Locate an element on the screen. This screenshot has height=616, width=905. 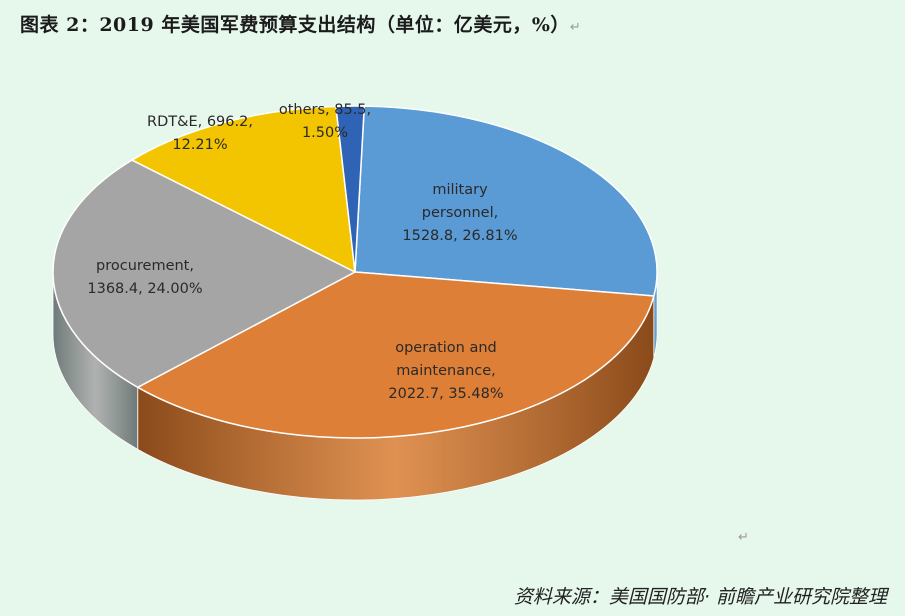
data-label-military-personnel: military personnel, 1528.8, 26.81% is located at coordinates (459, 213).